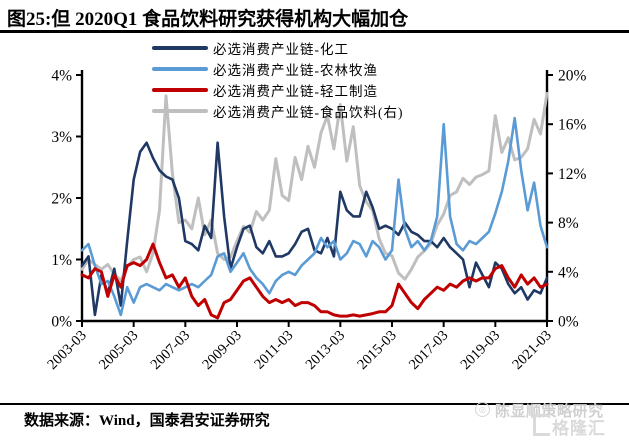 The width and height of the screenshot is (629, 440). What do you see at coordinates (281, 49) in the screenshot?
I see `legend-label: 必选消费产业链-化工` at bounding box center [281, 49].